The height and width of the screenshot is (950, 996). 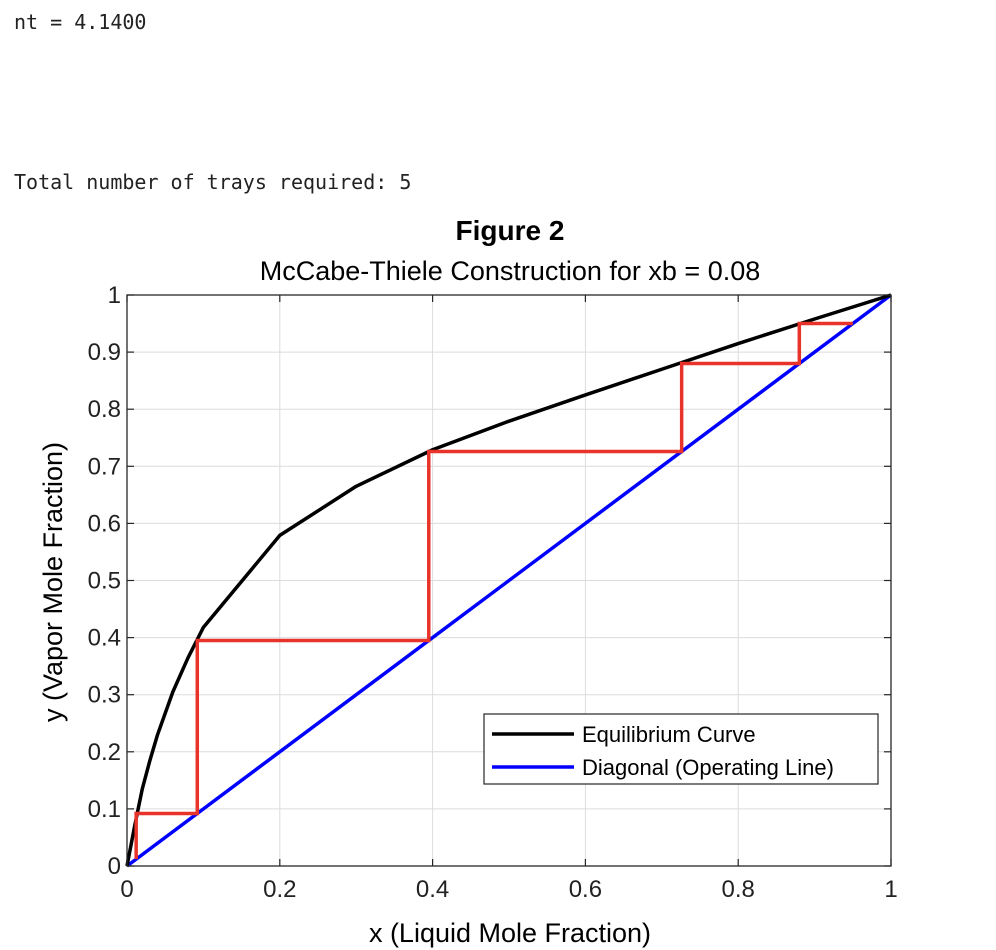 I want to click on y-tick-label: 0.8, so click(x=104, y=409).